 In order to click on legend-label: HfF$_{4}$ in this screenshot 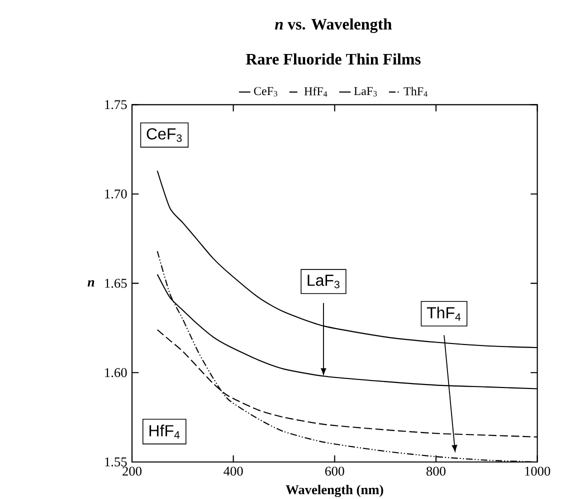, I will do `click(316, 91)`.